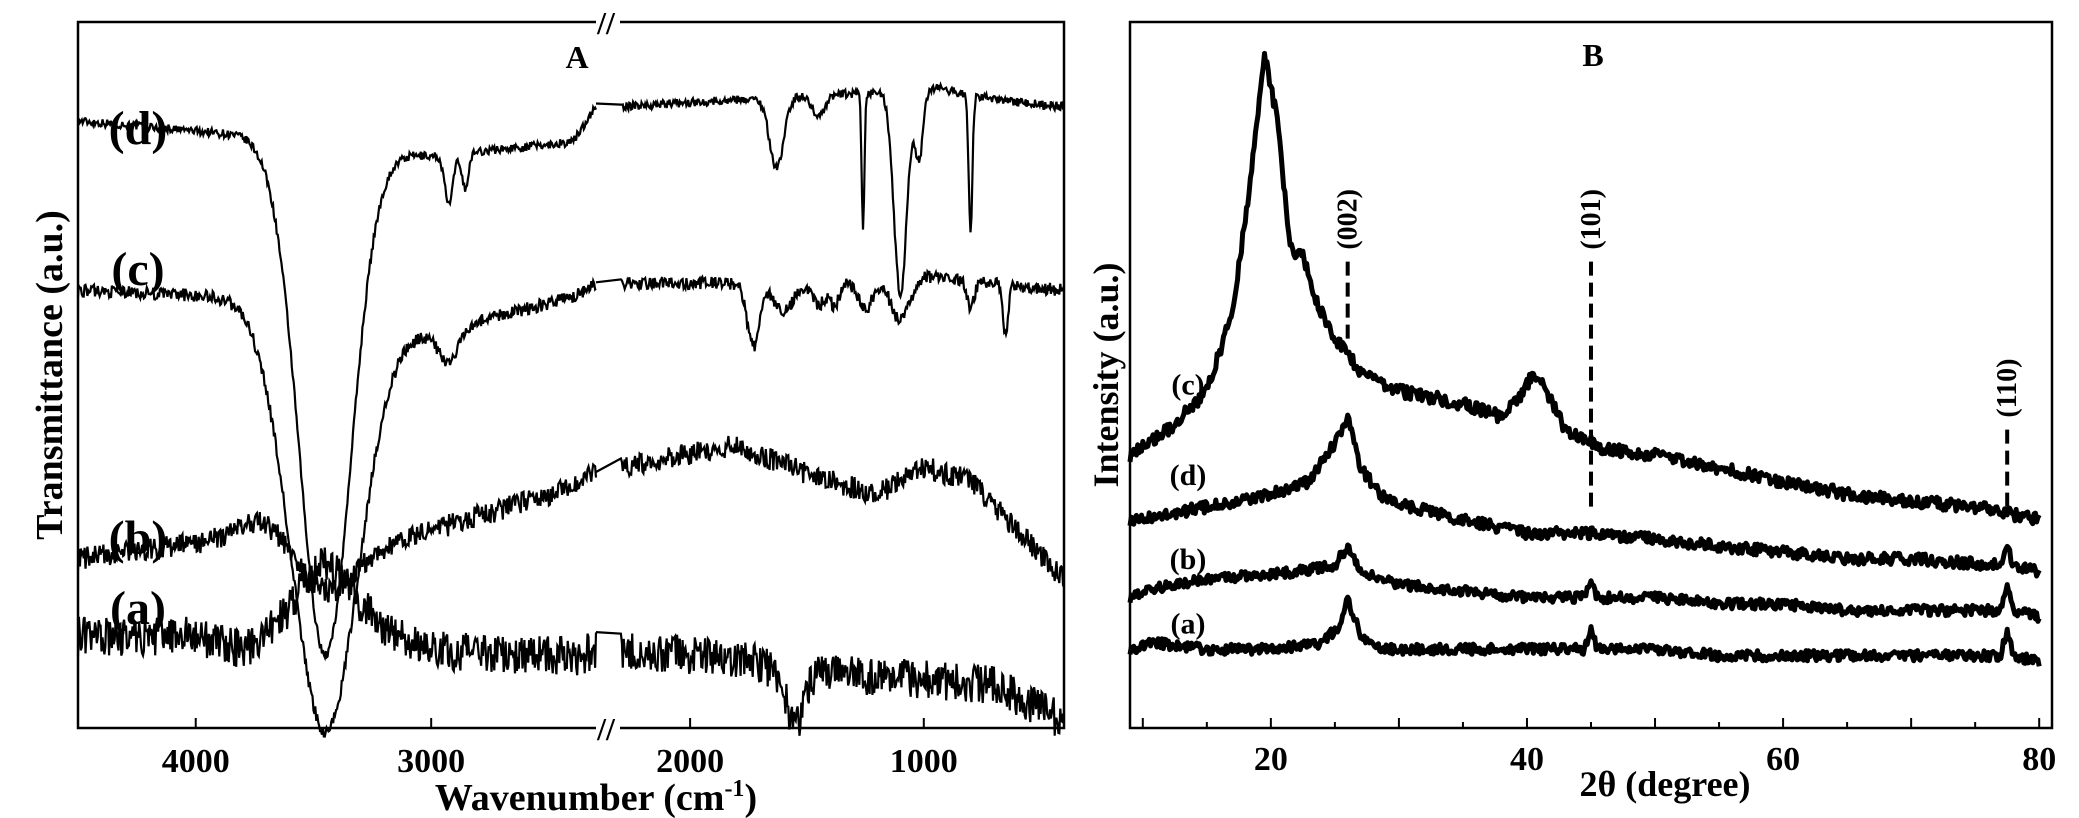  Describe the element at coordinates (1591, 219) in the screenshot. I see `panel-b-reflection-label: (101)` at that location.